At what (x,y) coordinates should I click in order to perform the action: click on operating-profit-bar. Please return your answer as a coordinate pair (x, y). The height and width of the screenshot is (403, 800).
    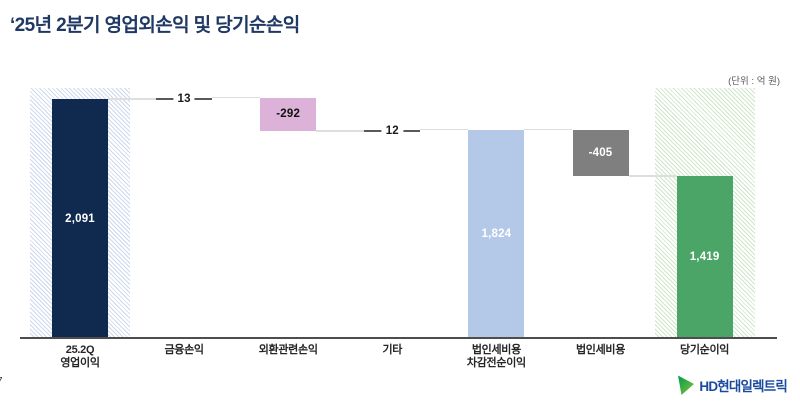
    Looking at the image, I should click on (80, 218).